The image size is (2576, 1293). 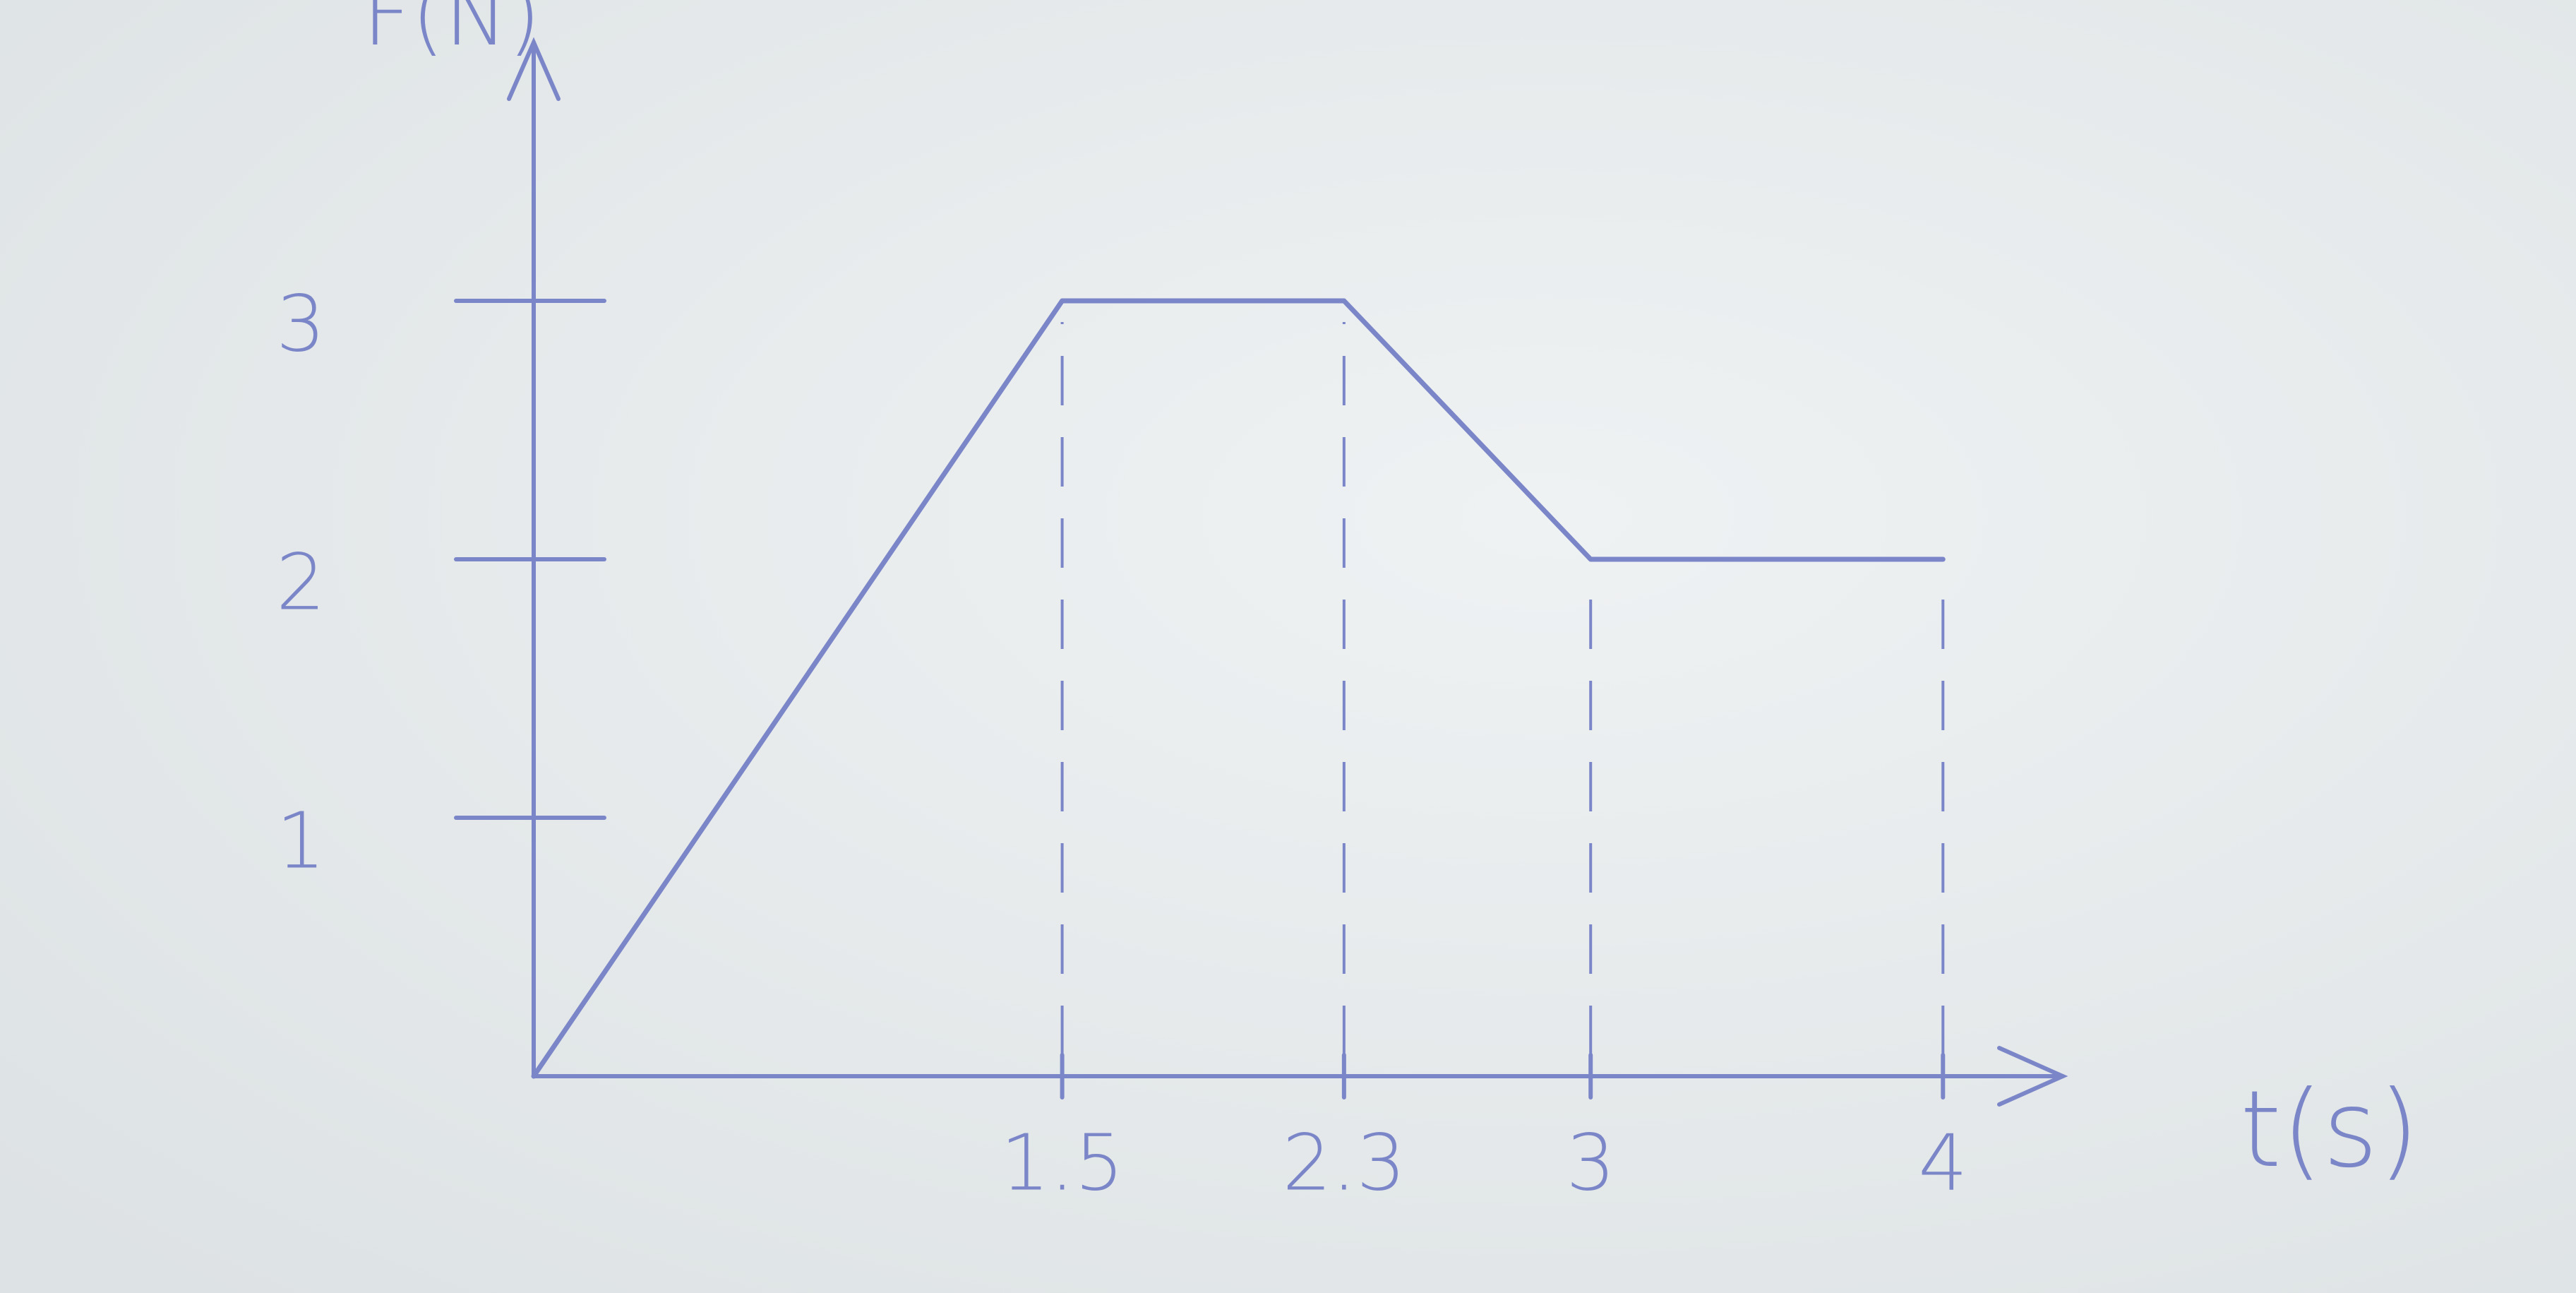 I want to click on y-tick-label: 1, so click(x=300, y=840).